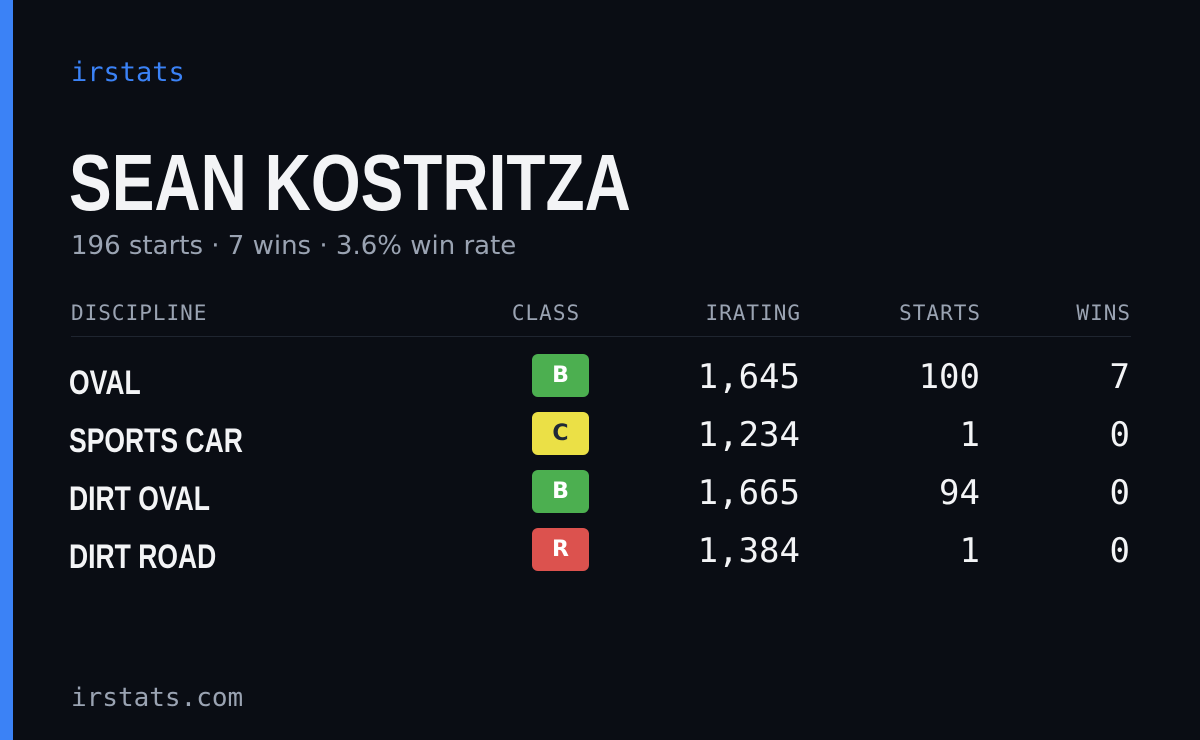 The width and height of the screenshot is (1200, 740). Describe the element at coordinates (139, 313) in the screenshot. I see `header-discipline: DISCIPLINE` at that location.